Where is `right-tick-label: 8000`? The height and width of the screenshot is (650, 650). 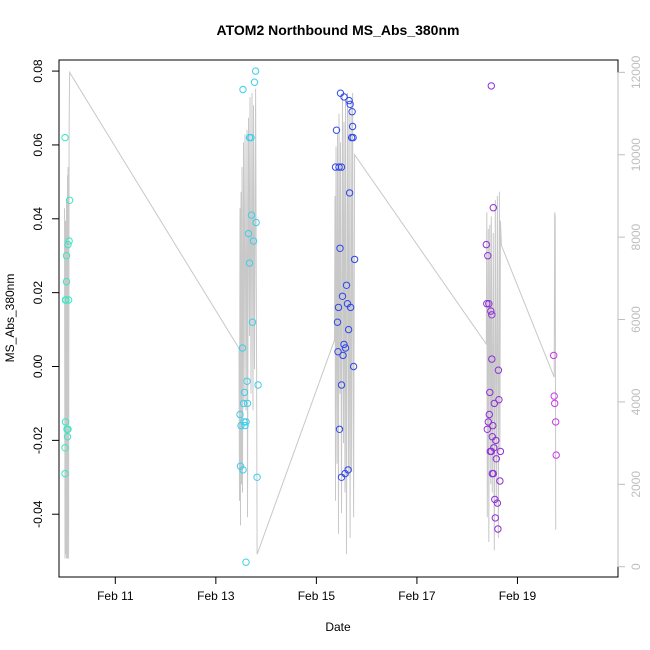
right-tick-label: 8000 is located at coordinates (636, 236).